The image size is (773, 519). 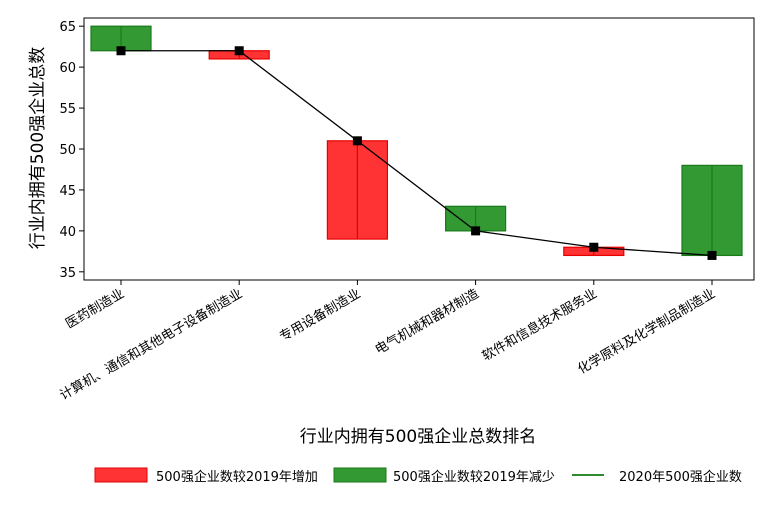 I want to click on x-tick-label: 软件和信息技术服务业, so click(x=539, y=325).